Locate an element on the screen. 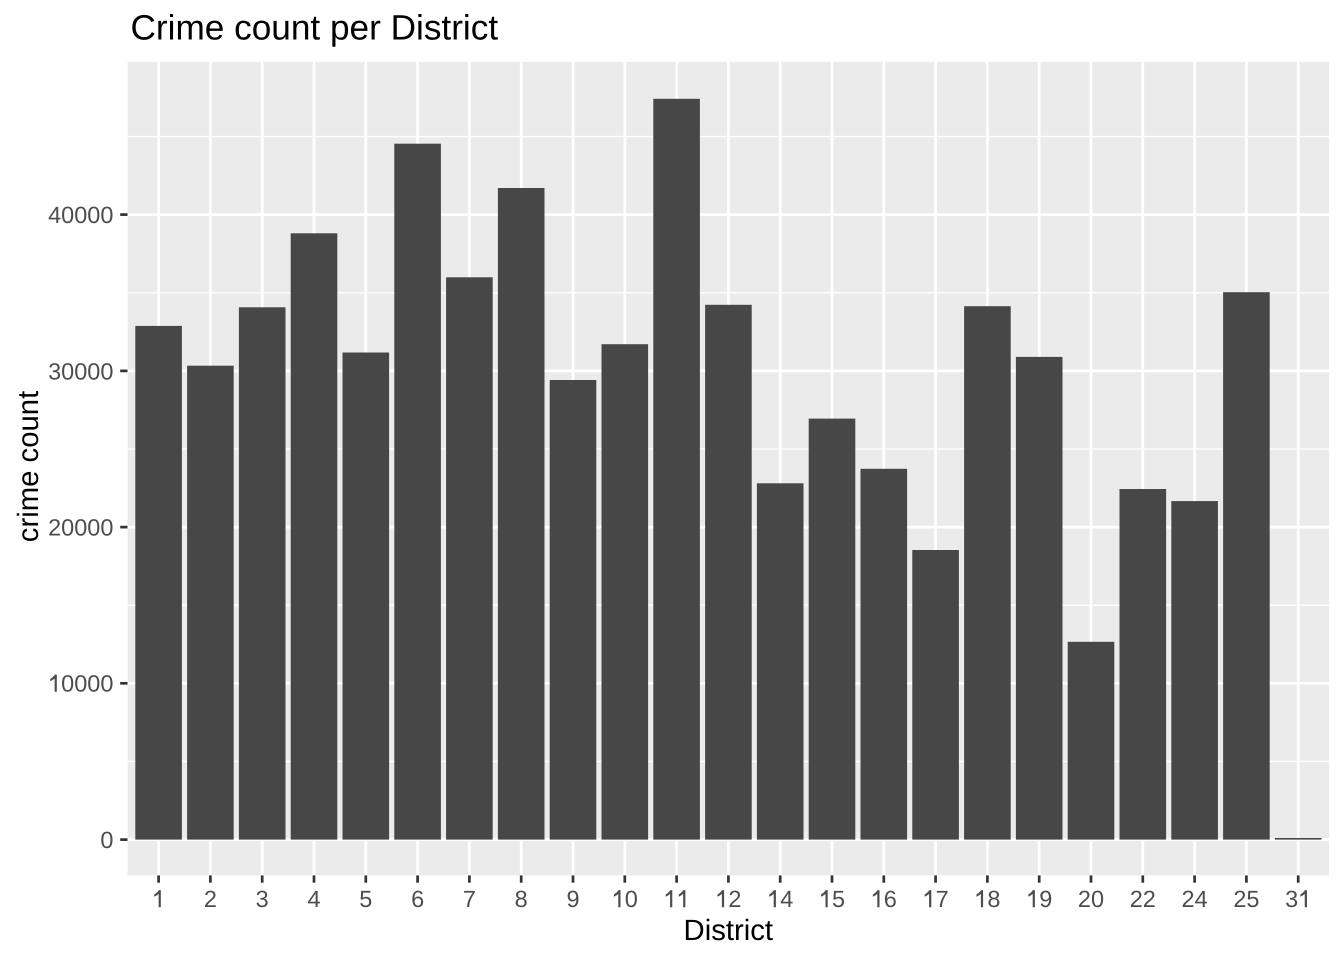 This screenshot has height=960, width=1344. svg-text: crime count is located at coordinates (28, 466).